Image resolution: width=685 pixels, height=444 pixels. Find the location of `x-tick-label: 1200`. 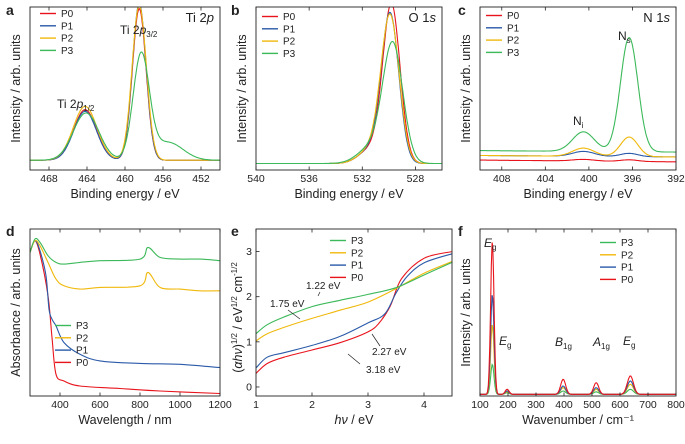

x-tick-label: 1200 is located at coordinates (220, 405).